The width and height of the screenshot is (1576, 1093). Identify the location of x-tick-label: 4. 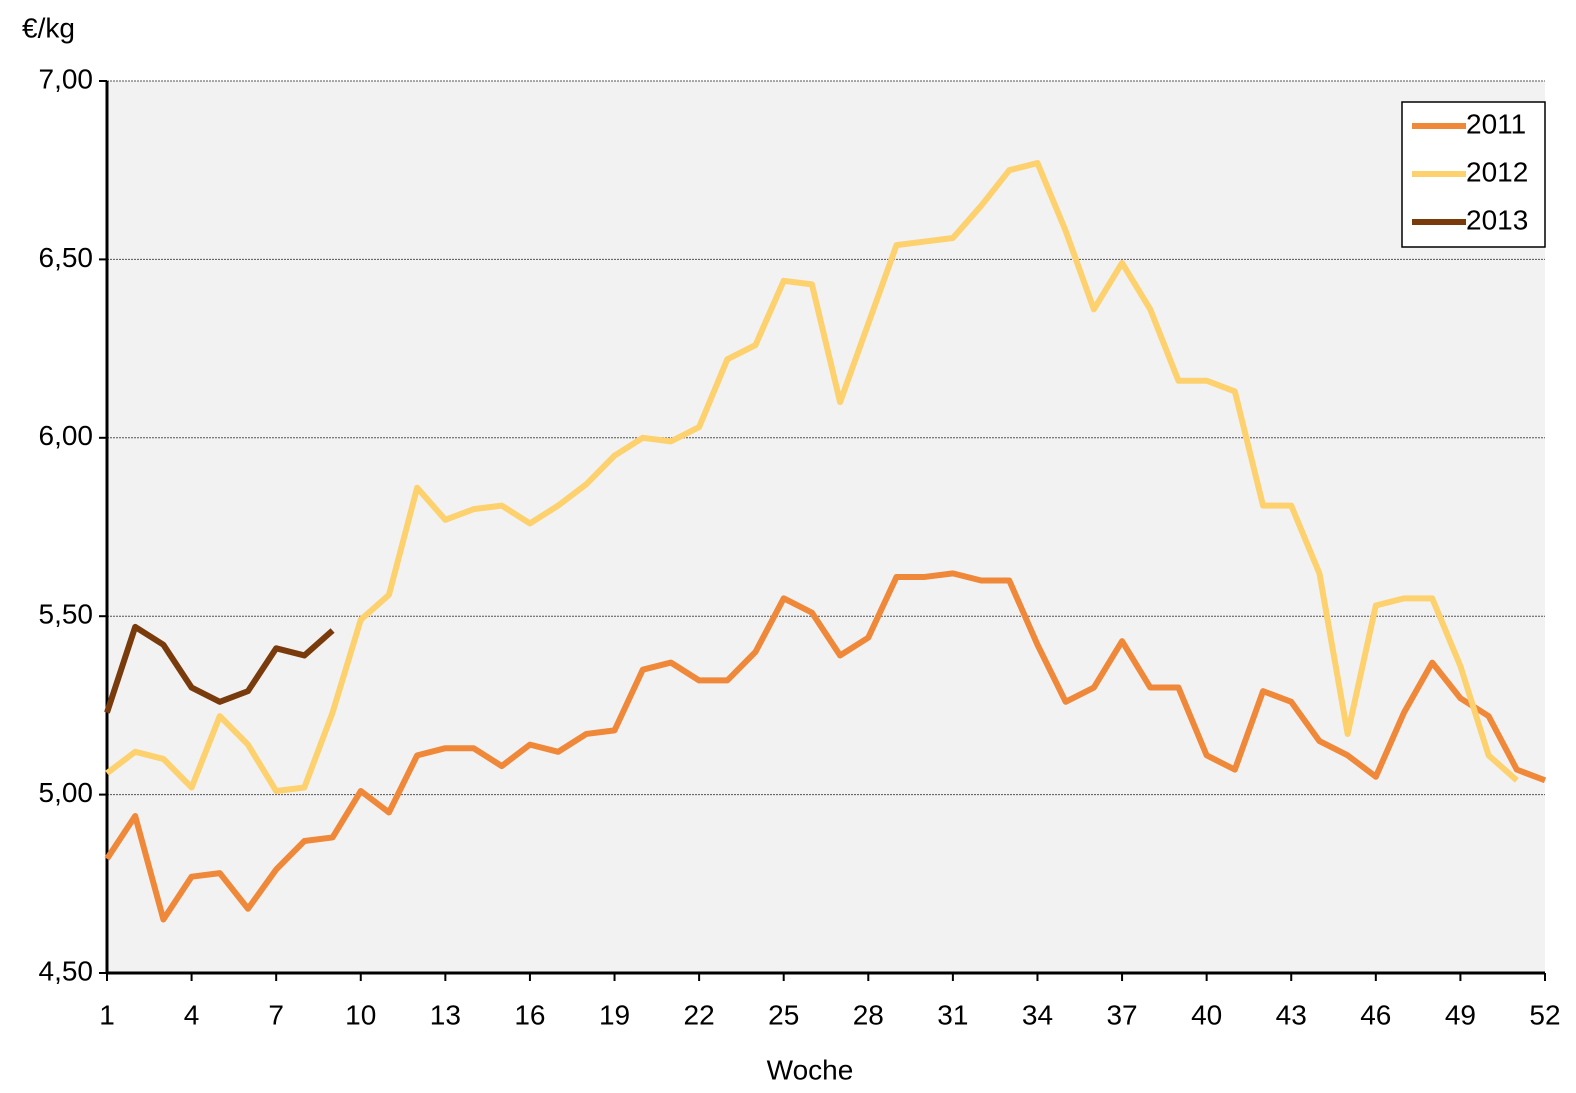
(192, 1014).